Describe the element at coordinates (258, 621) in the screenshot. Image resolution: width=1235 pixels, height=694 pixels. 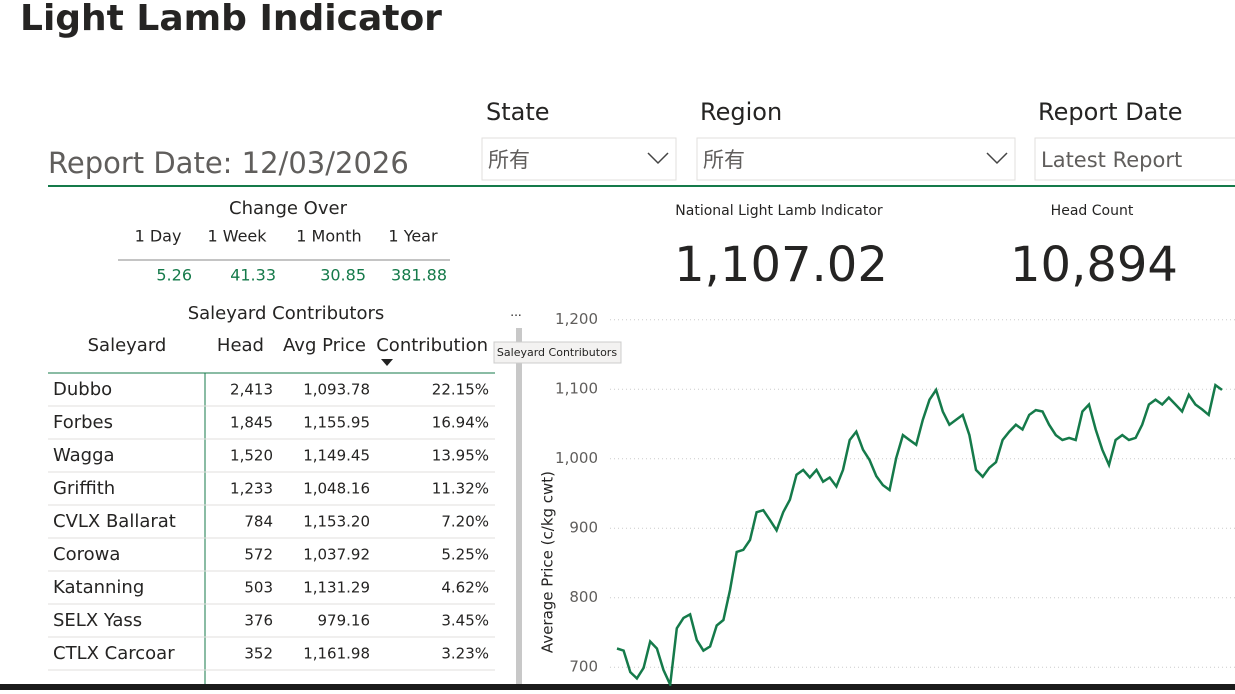
I see `table-cell: 376` at that location.